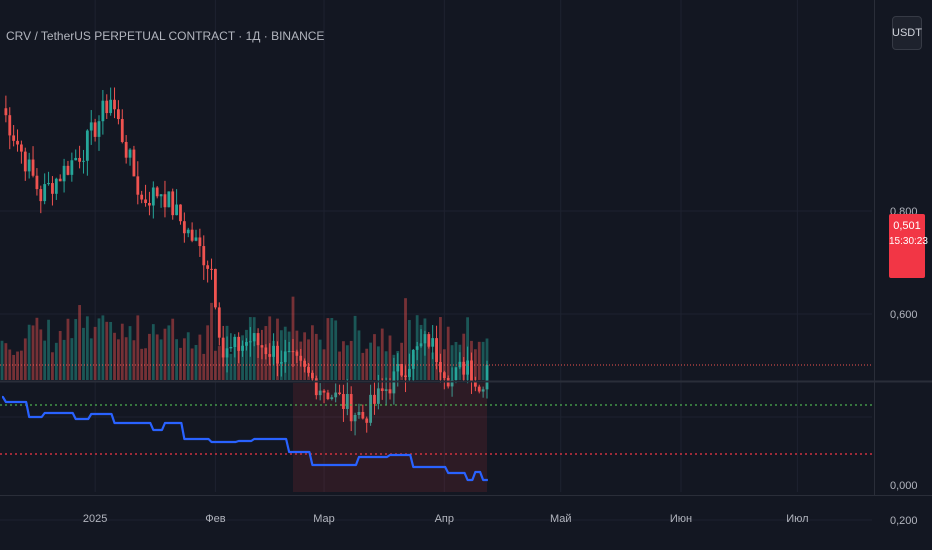 The width and height of the screenshot is (932, 550). What do you see at coordinates (215, 519) in the screenshot?
I see `x-tick-label: Фев` at bounding box center [215, 519].